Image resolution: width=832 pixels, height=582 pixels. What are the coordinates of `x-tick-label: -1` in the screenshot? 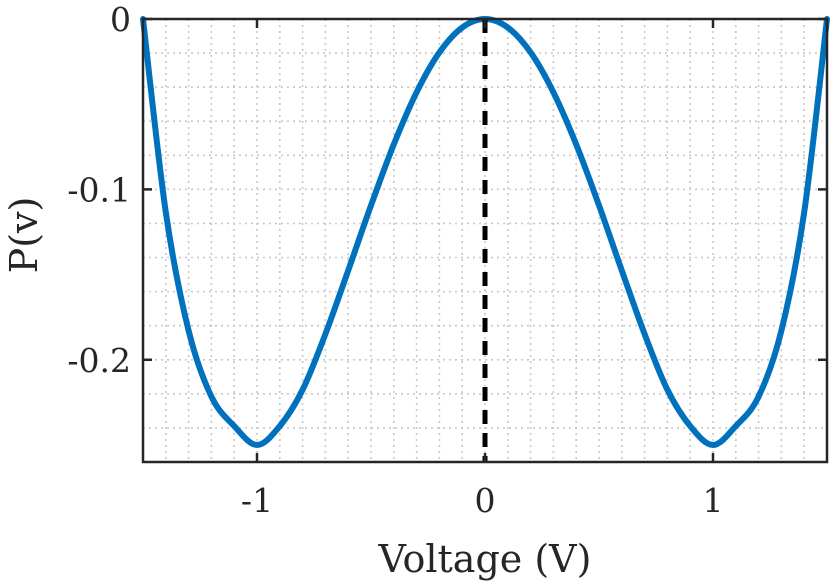 It's located at (257, 500).